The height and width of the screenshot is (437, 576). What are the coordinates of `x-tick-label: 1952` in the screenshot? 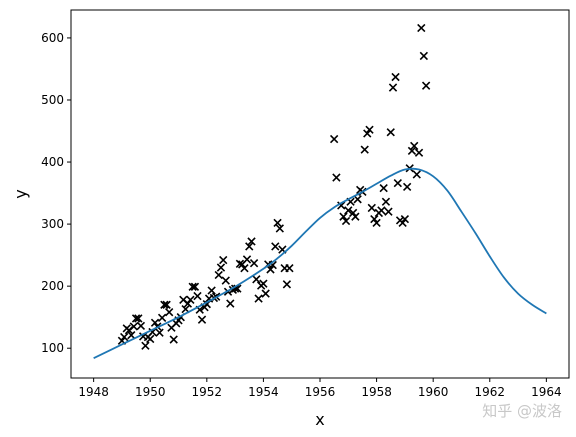 It's located at (207, 392).